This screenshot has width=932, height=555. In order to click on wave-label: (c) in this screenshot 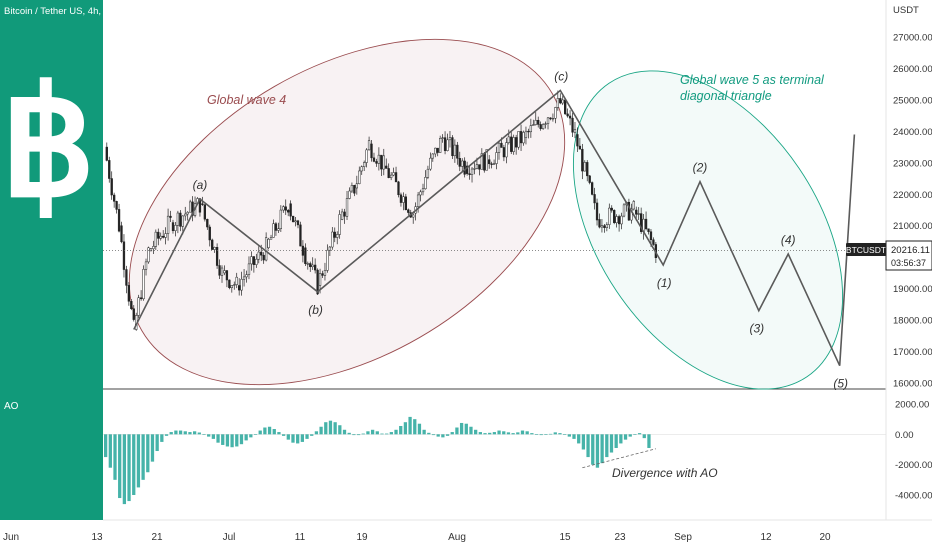, I will do `click(561, 76)`.